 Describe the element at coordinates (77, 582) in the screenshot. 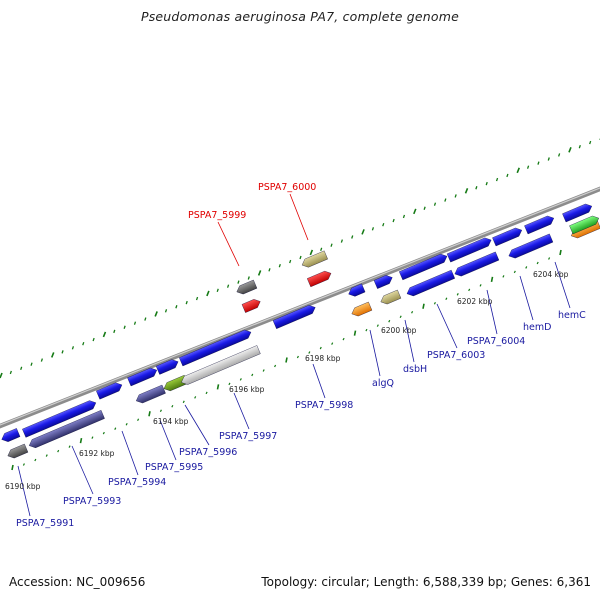

I see `accession-text: Accession: NC_009656` at that location.